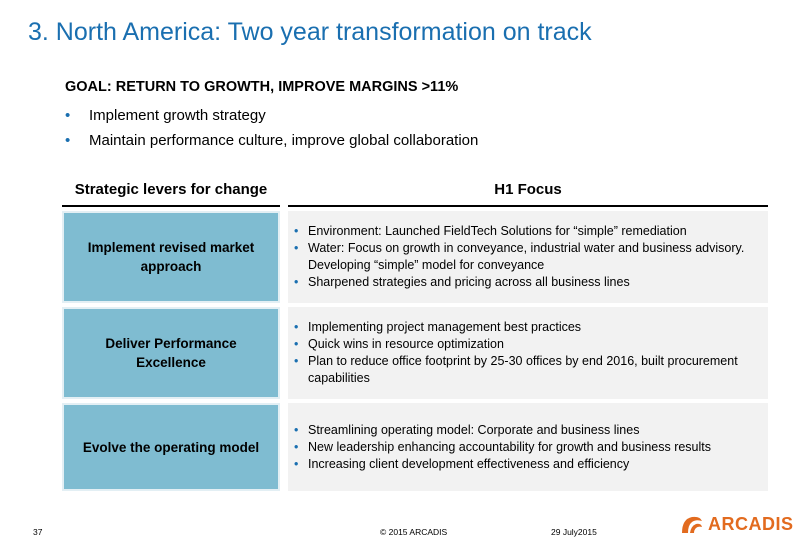 The image size is (800, 554). What do you see at coordinates (751, 523) in the screenshot?
I see `logo-wordmark: ARCADIS` at bounding box center [751, 523].